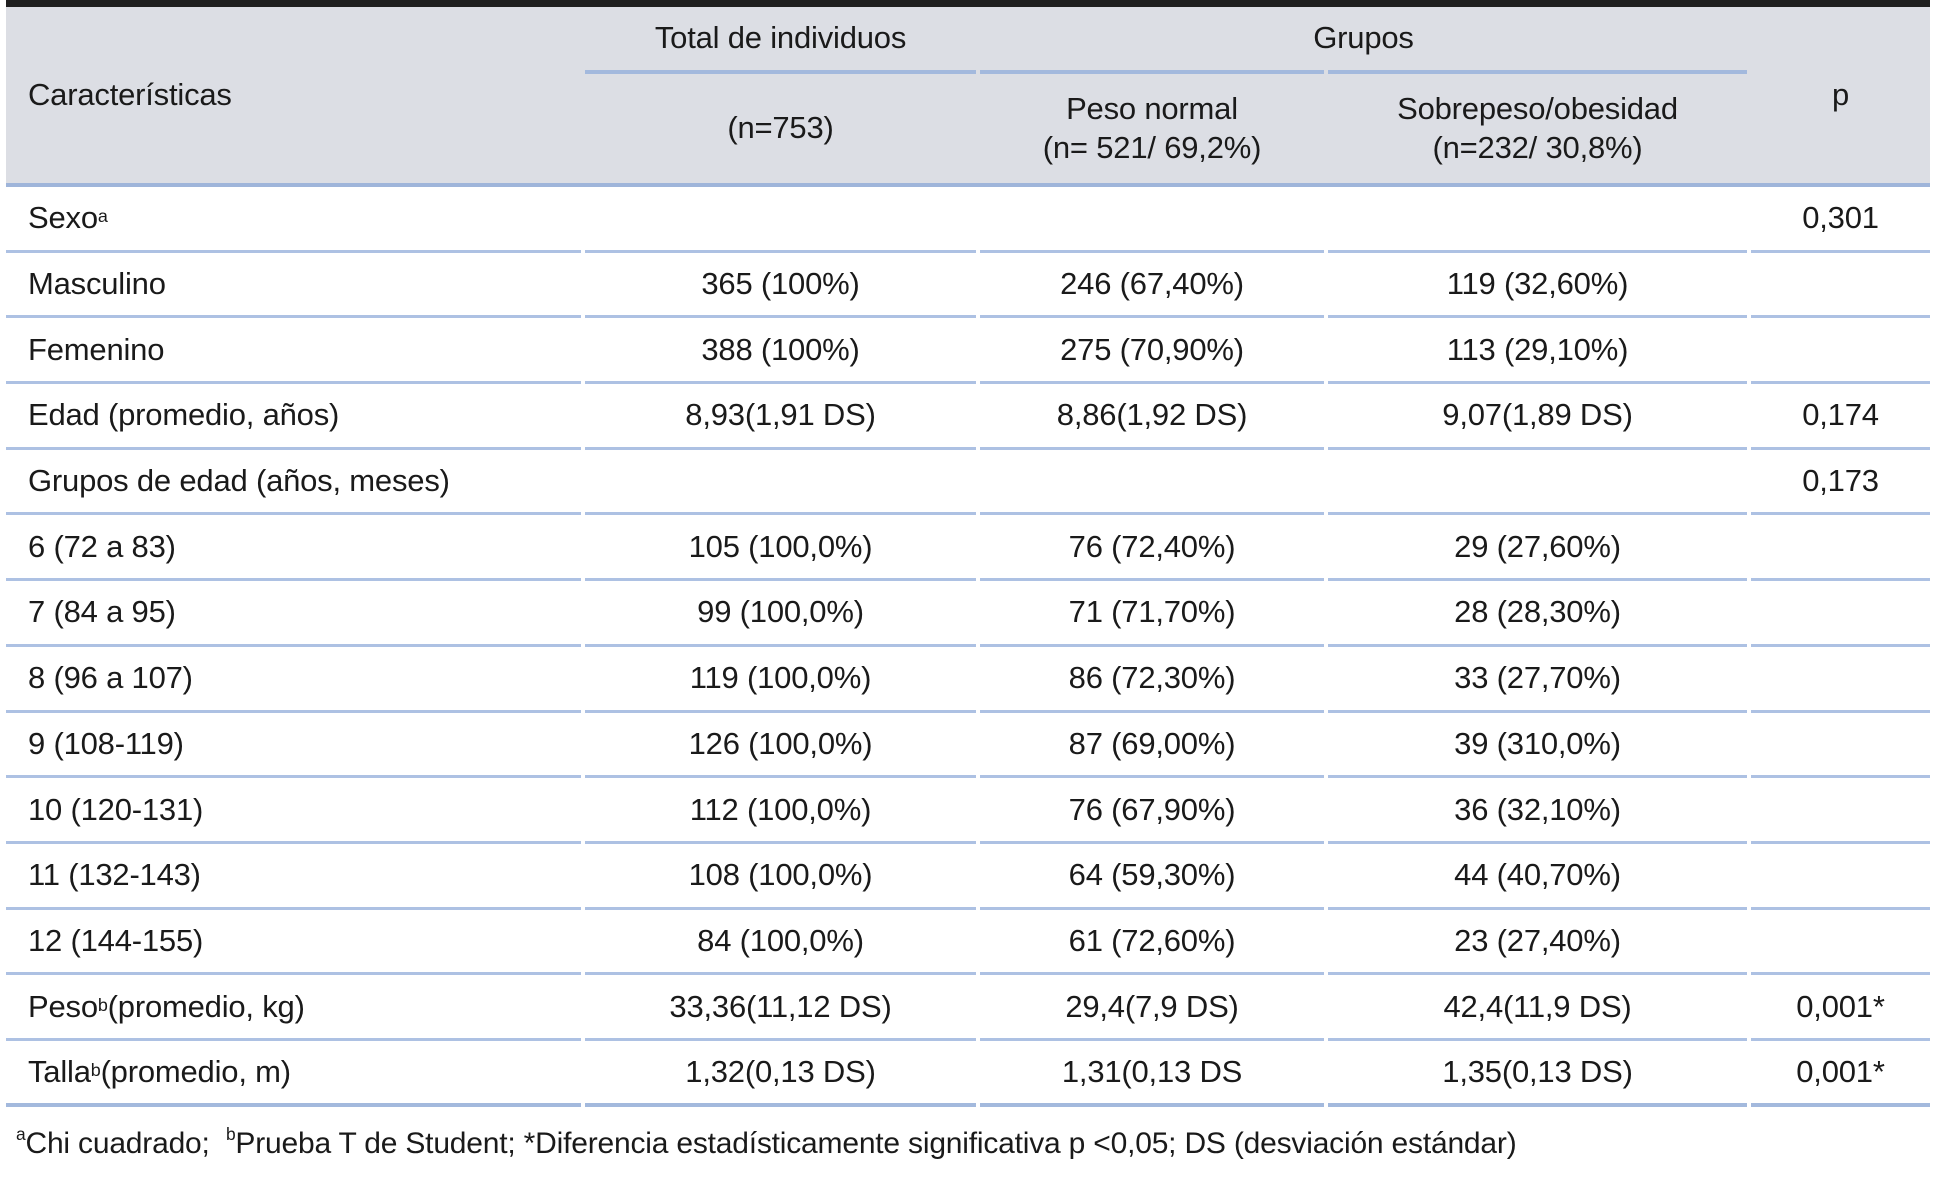 The height and width of the screenshot is (1180, 1936). Describe the element at coordinates (1152, 811) in the screenshot. I see `cell-peso-normal: 76 (67,90%)` at that location.